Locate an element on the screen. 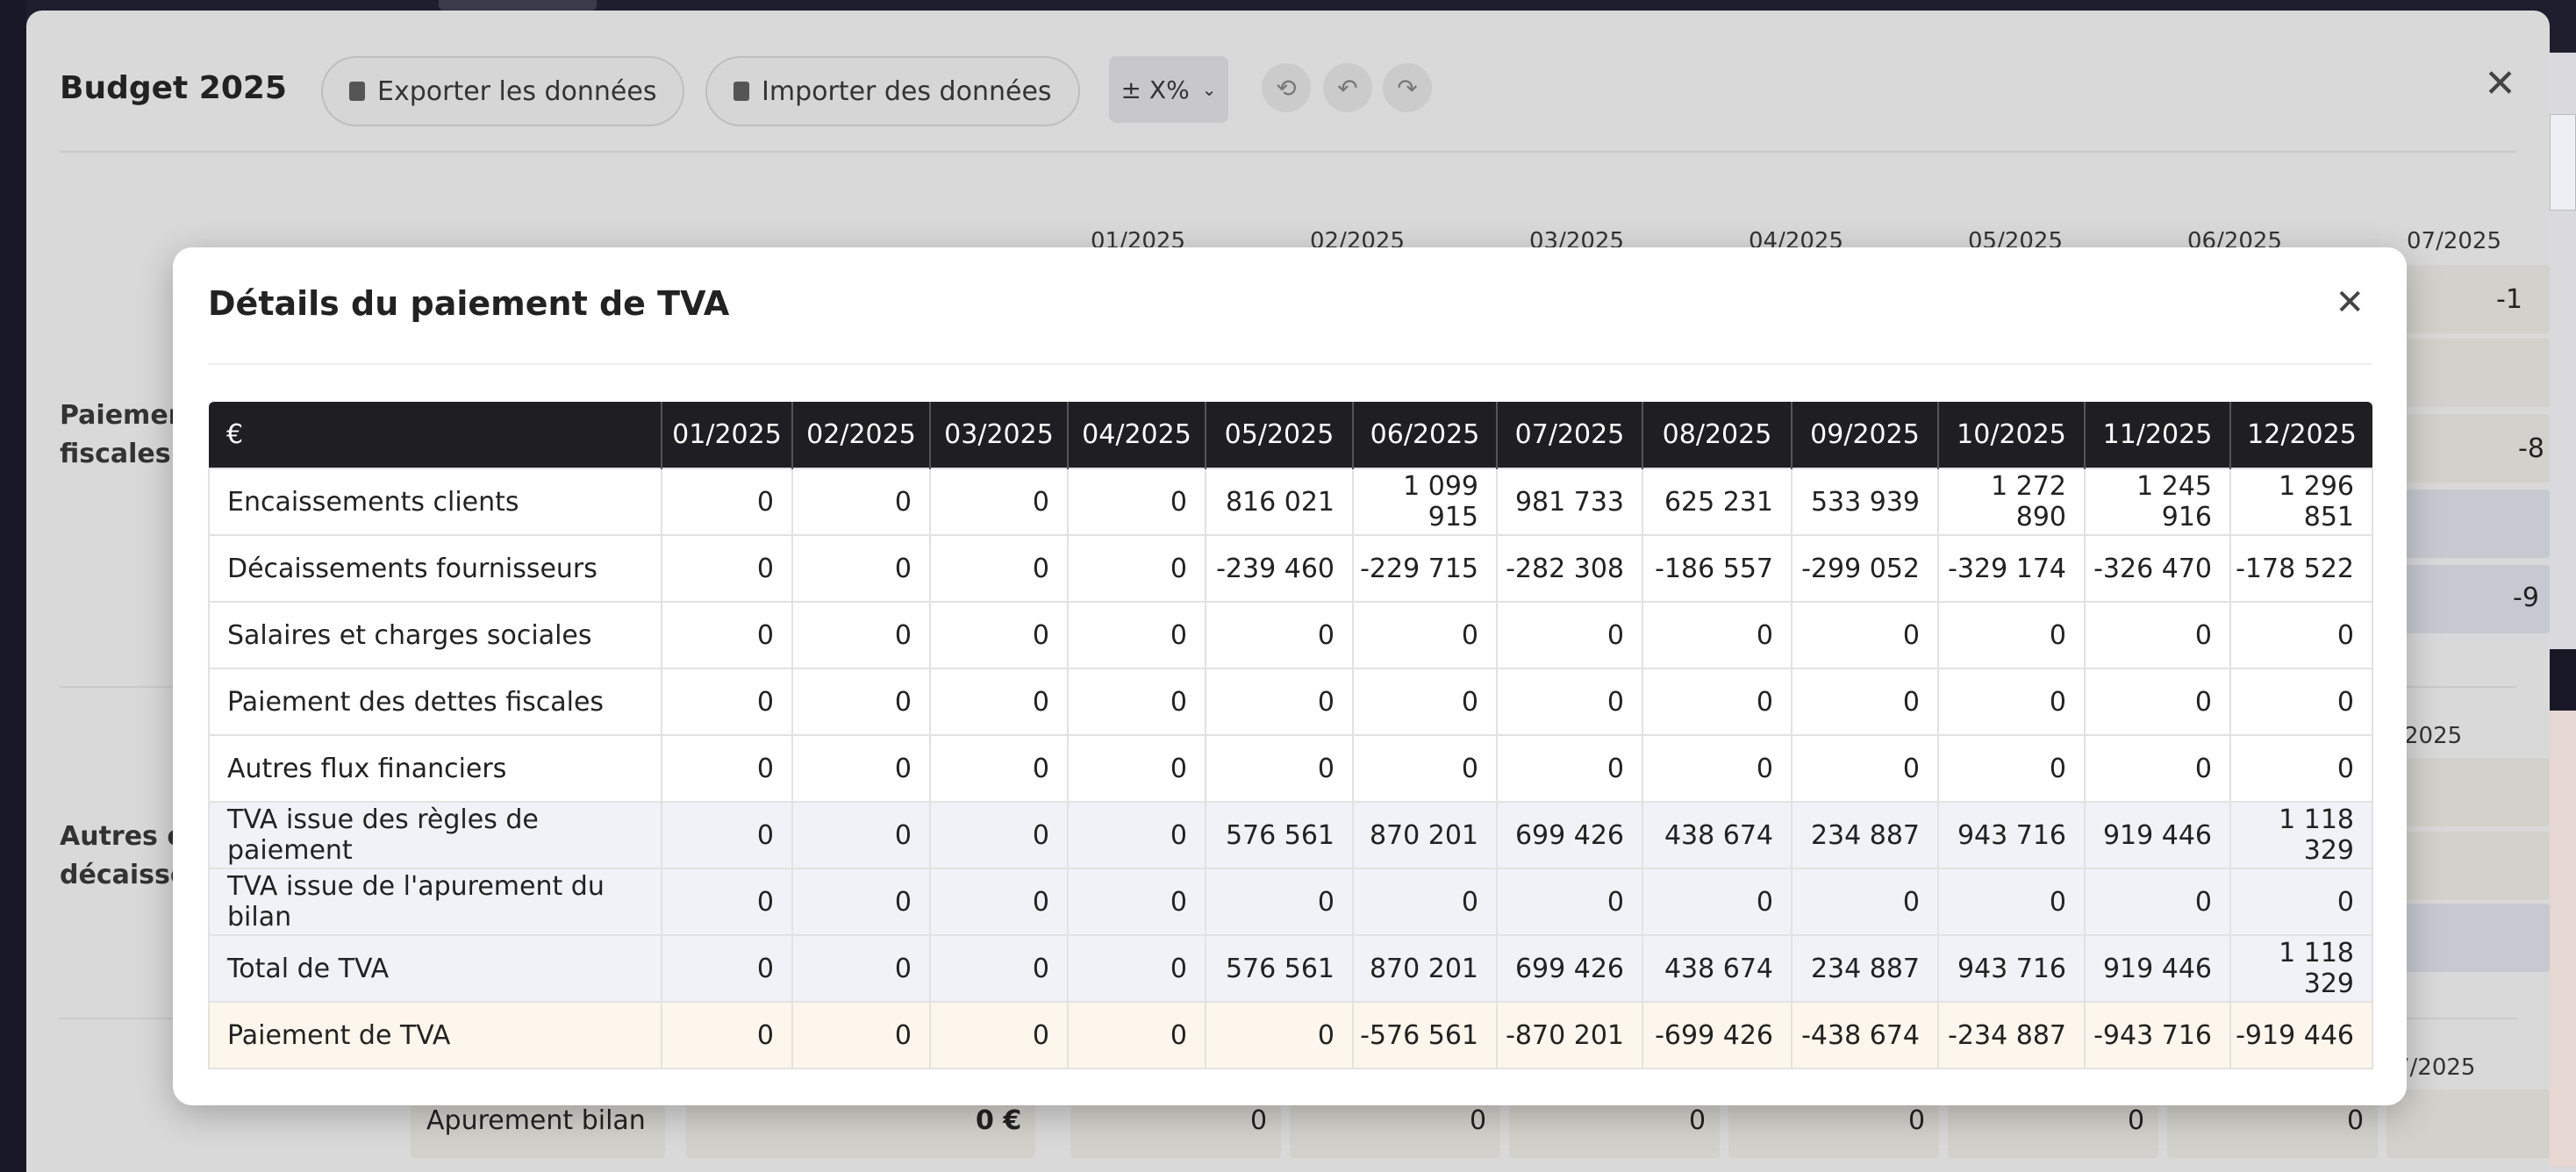 The height and width of the screenshot is (1172, 2576). table-cell: -576 561 is located at coordinates (1425, 1035).